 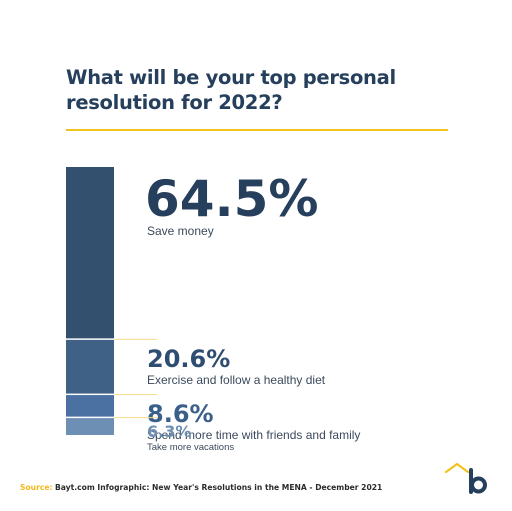 What do you see at coordinates (180, 231) in the screenshot?
I see `category-label-1: Save money` at bounding box center [180, 231].